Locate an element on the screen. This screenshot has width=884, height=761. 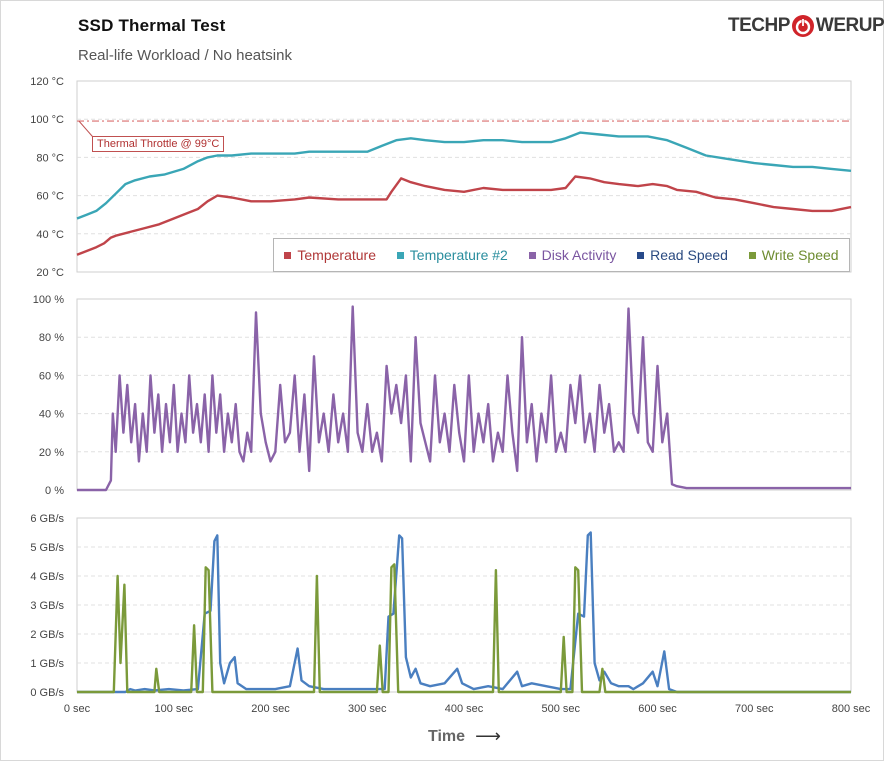
chart-title: SSD Thermal Test is located at coordinates (152, 25).